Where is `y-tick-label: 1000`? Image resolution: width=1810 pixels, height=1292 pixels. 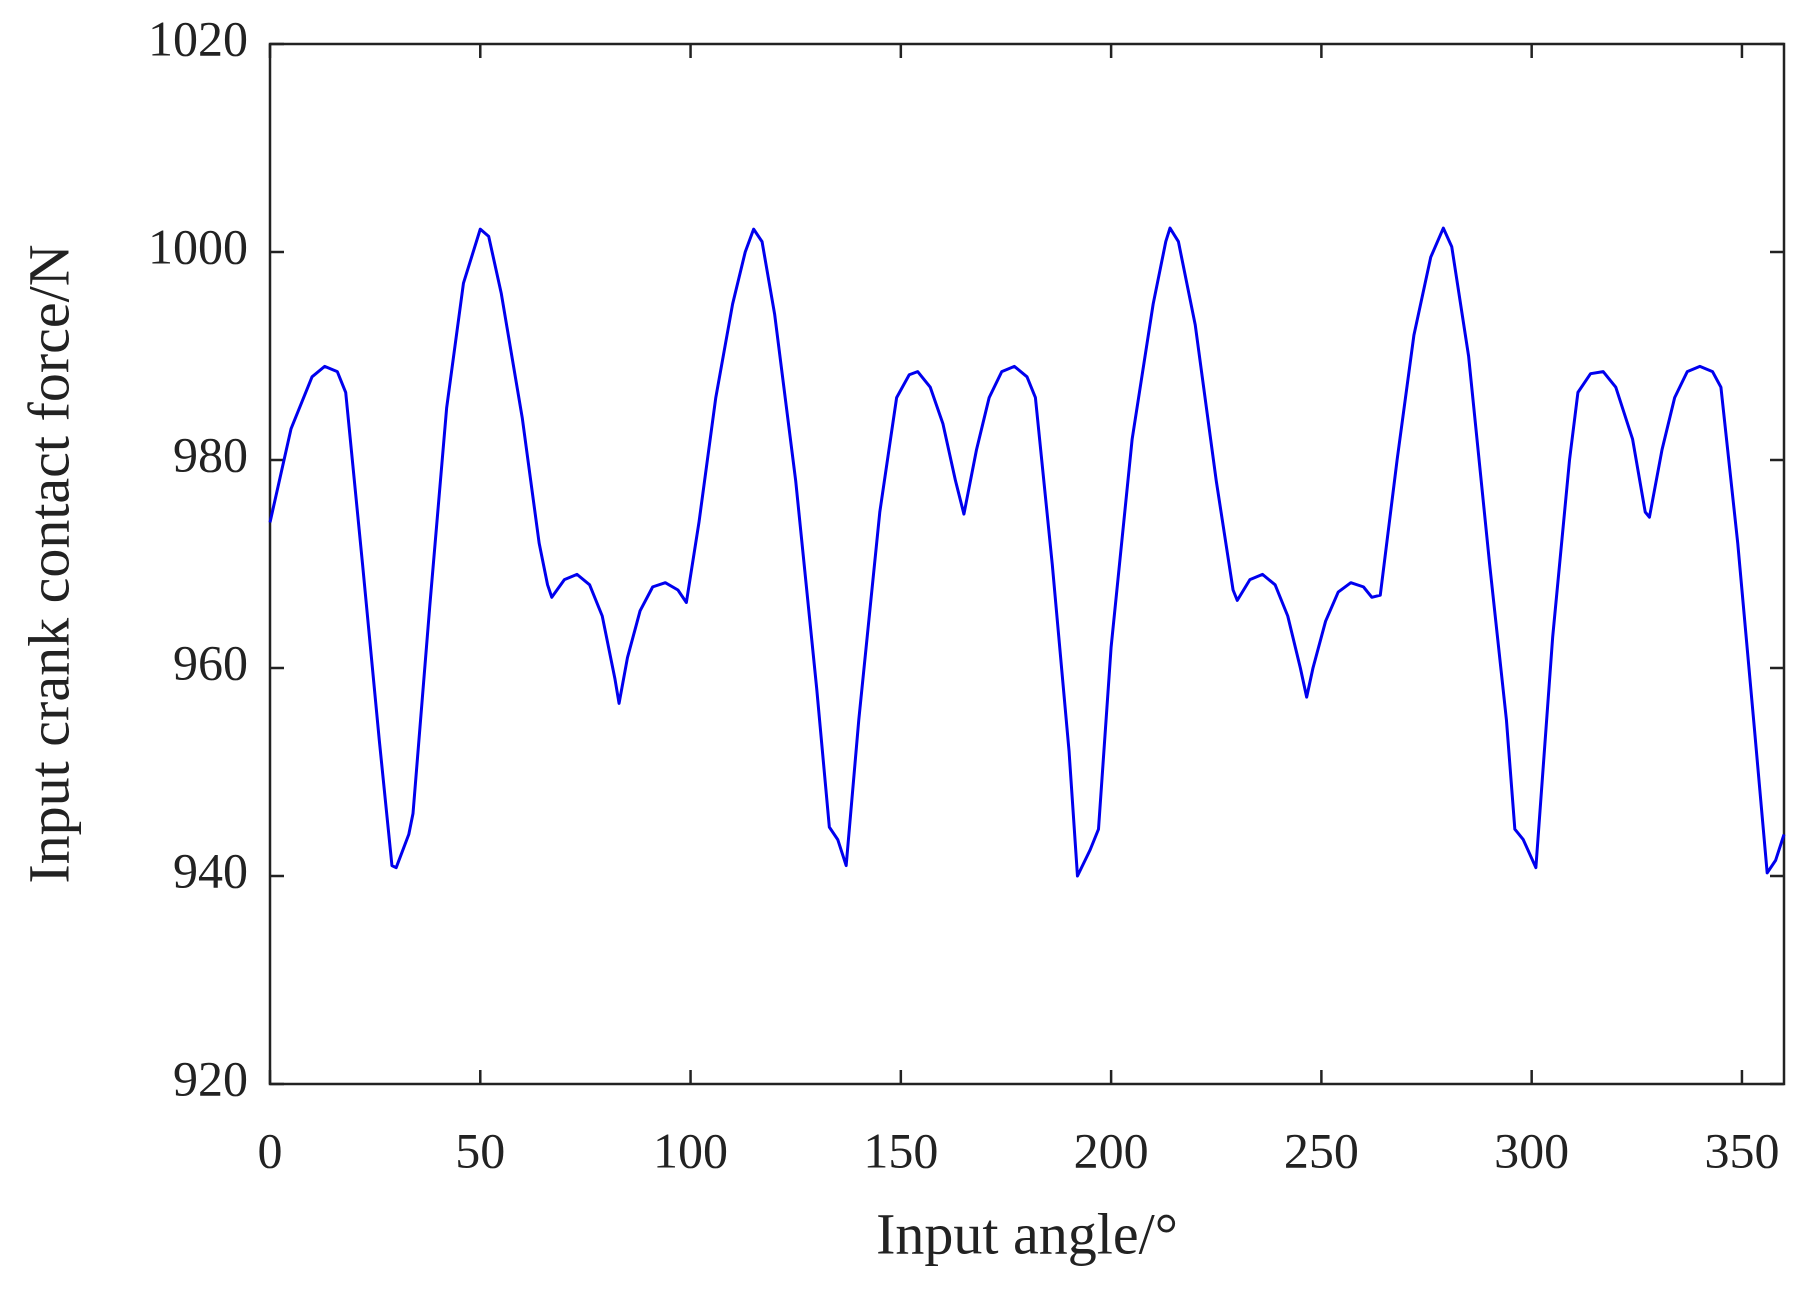 y-tick-label: 1000 is located at coordinates (198, 246).